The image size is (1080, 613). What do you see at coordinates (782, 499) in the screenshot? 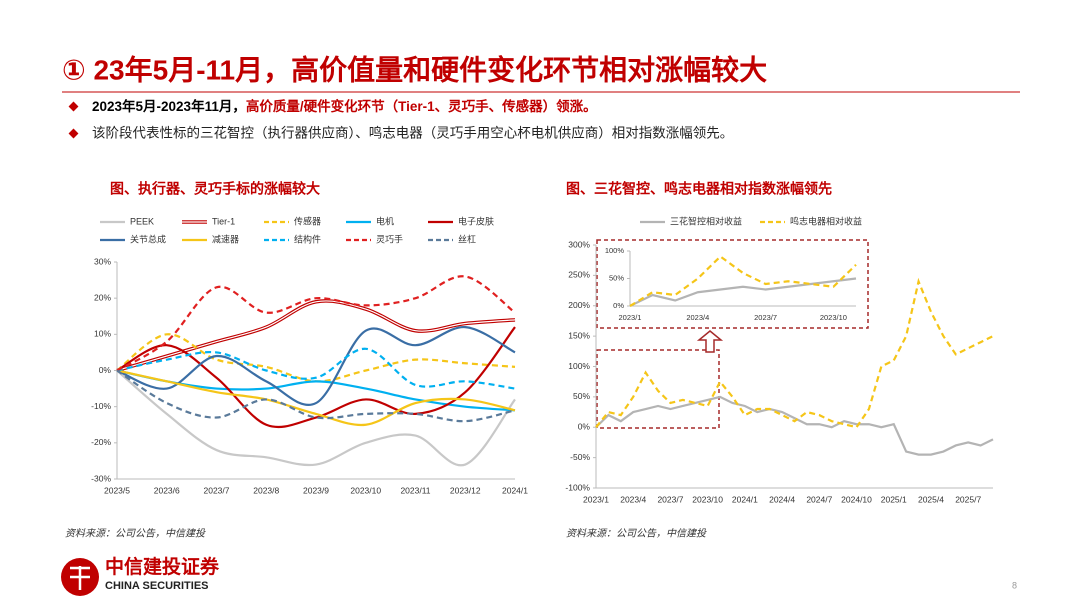
I see `x-tick-label: 2024/4` at bounding box center [782, 499].